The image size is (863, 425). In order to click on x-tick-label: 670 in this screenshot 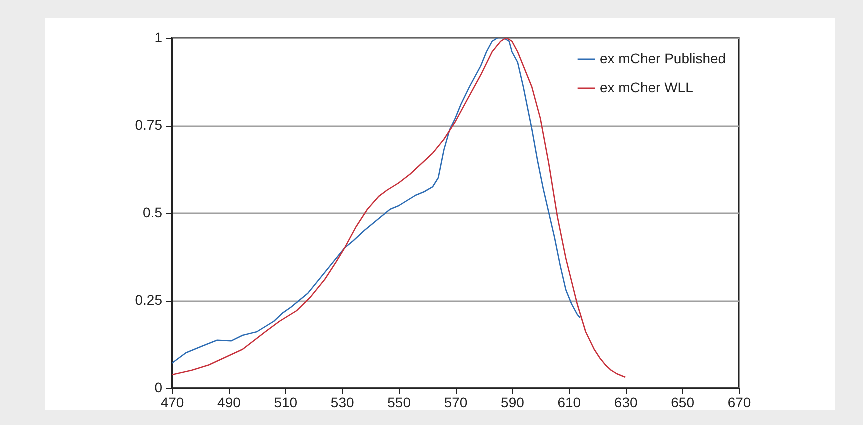, I will do `click(740, 402)`.